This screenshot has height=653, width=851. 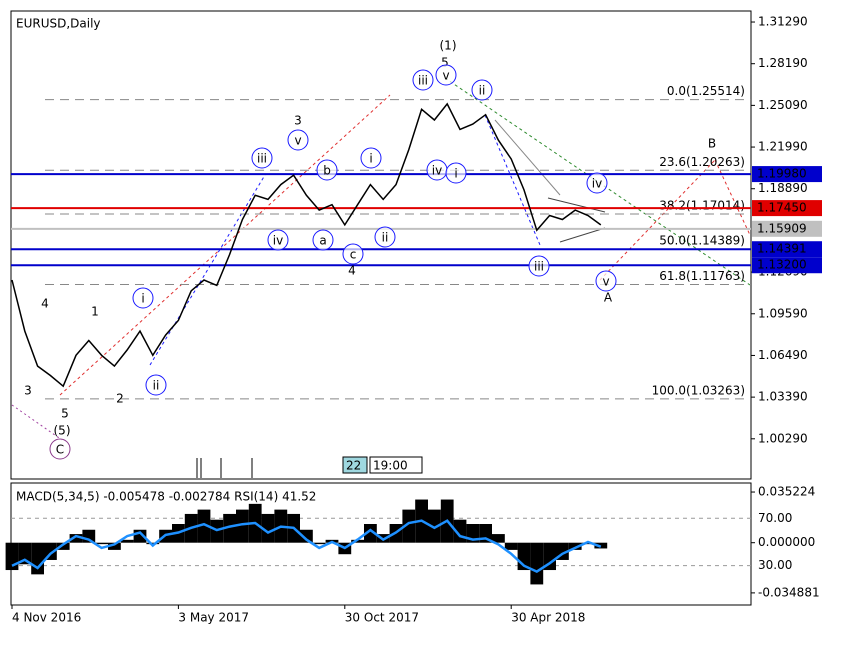 I want to click on x-tick-label: 4 Nov 2016, so click(x=46, y=618).